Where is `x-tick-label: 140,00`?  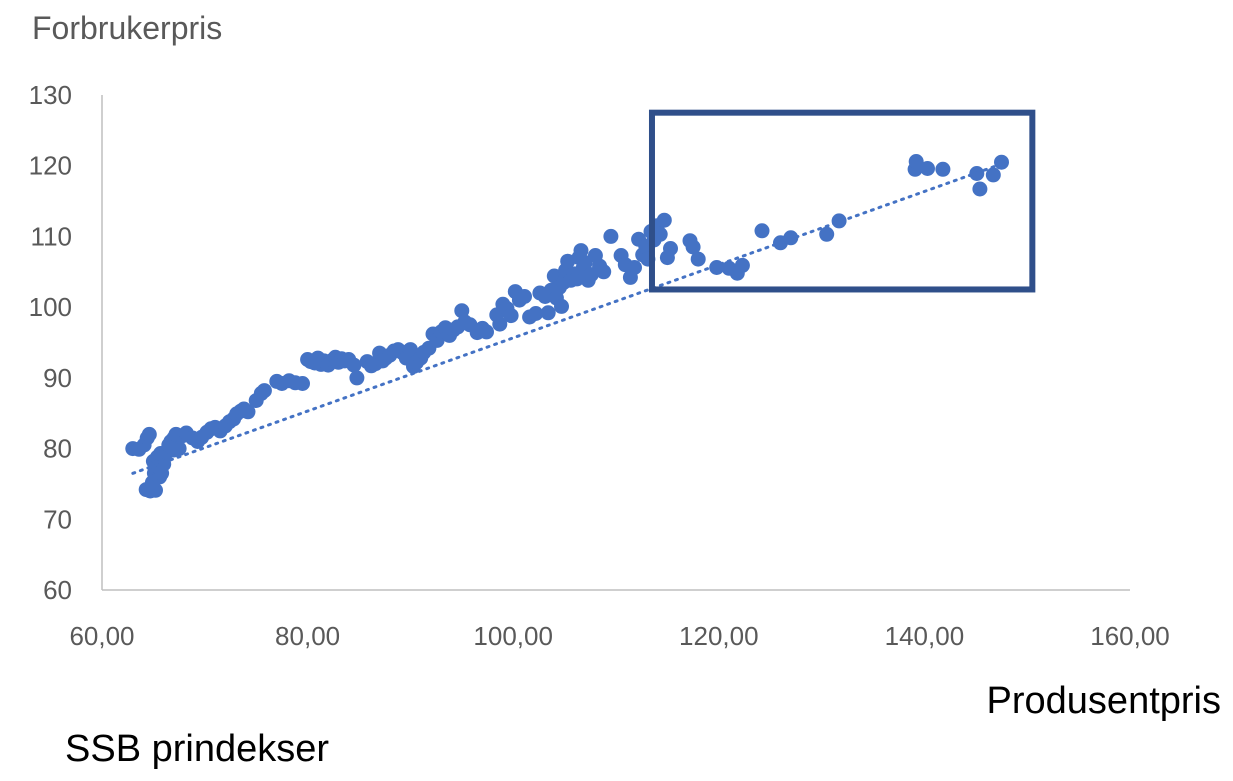 x-tick-label: 140,00 is located at coordinates (925, 636).